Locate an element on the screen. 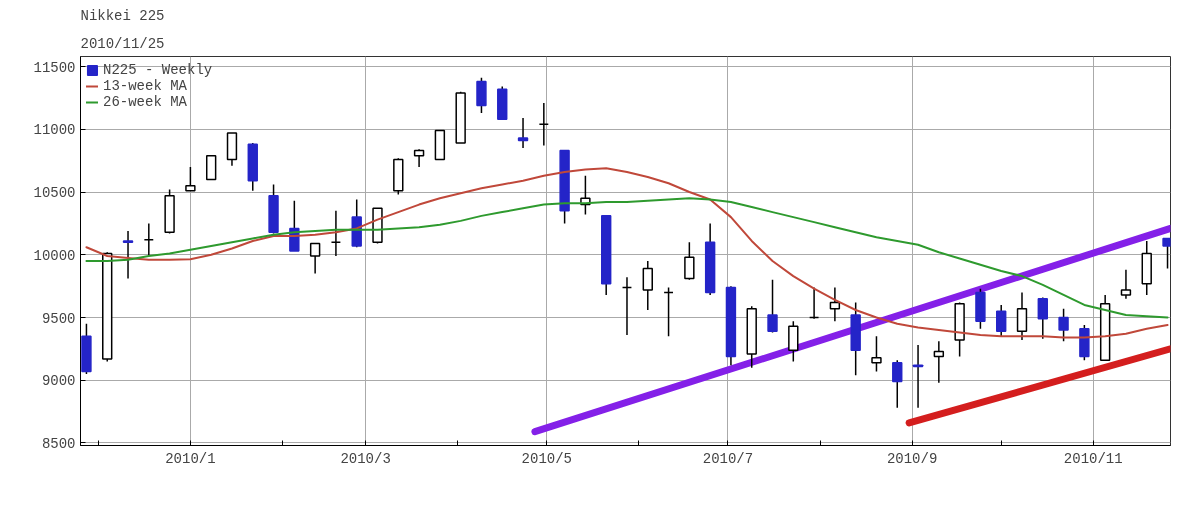 The image size is (1200, 509). y-tick-label: 11000 is located at coordinates (54, 130).